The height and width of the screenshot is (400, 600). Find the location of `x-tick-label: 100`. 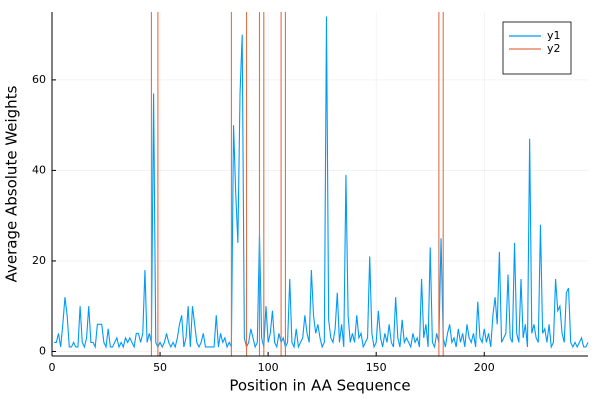

x-tick-label: 100 is located at coordinates (268, 367).